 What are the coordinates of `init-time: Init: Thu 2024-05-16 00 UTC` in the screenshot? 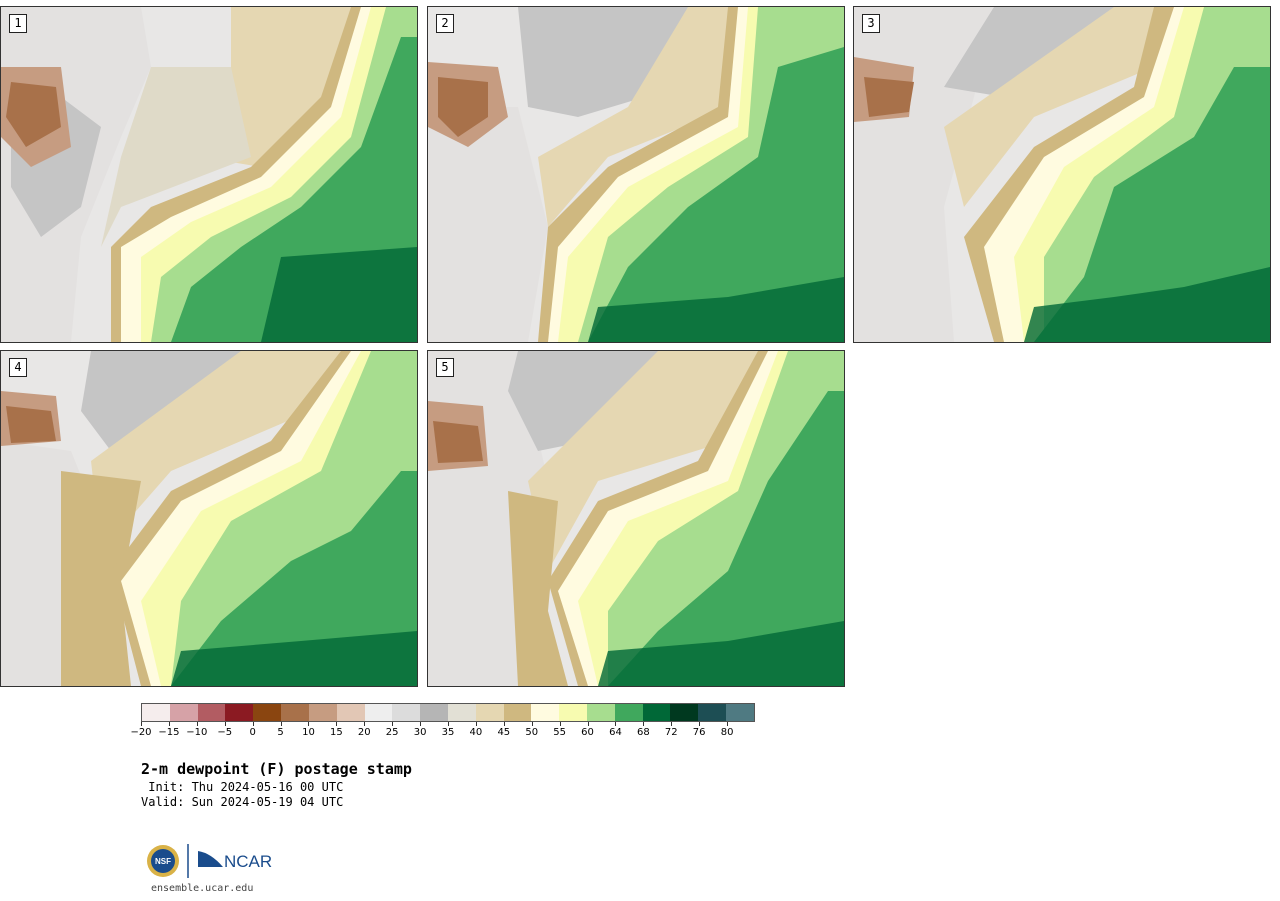 It's located at (242, 787).